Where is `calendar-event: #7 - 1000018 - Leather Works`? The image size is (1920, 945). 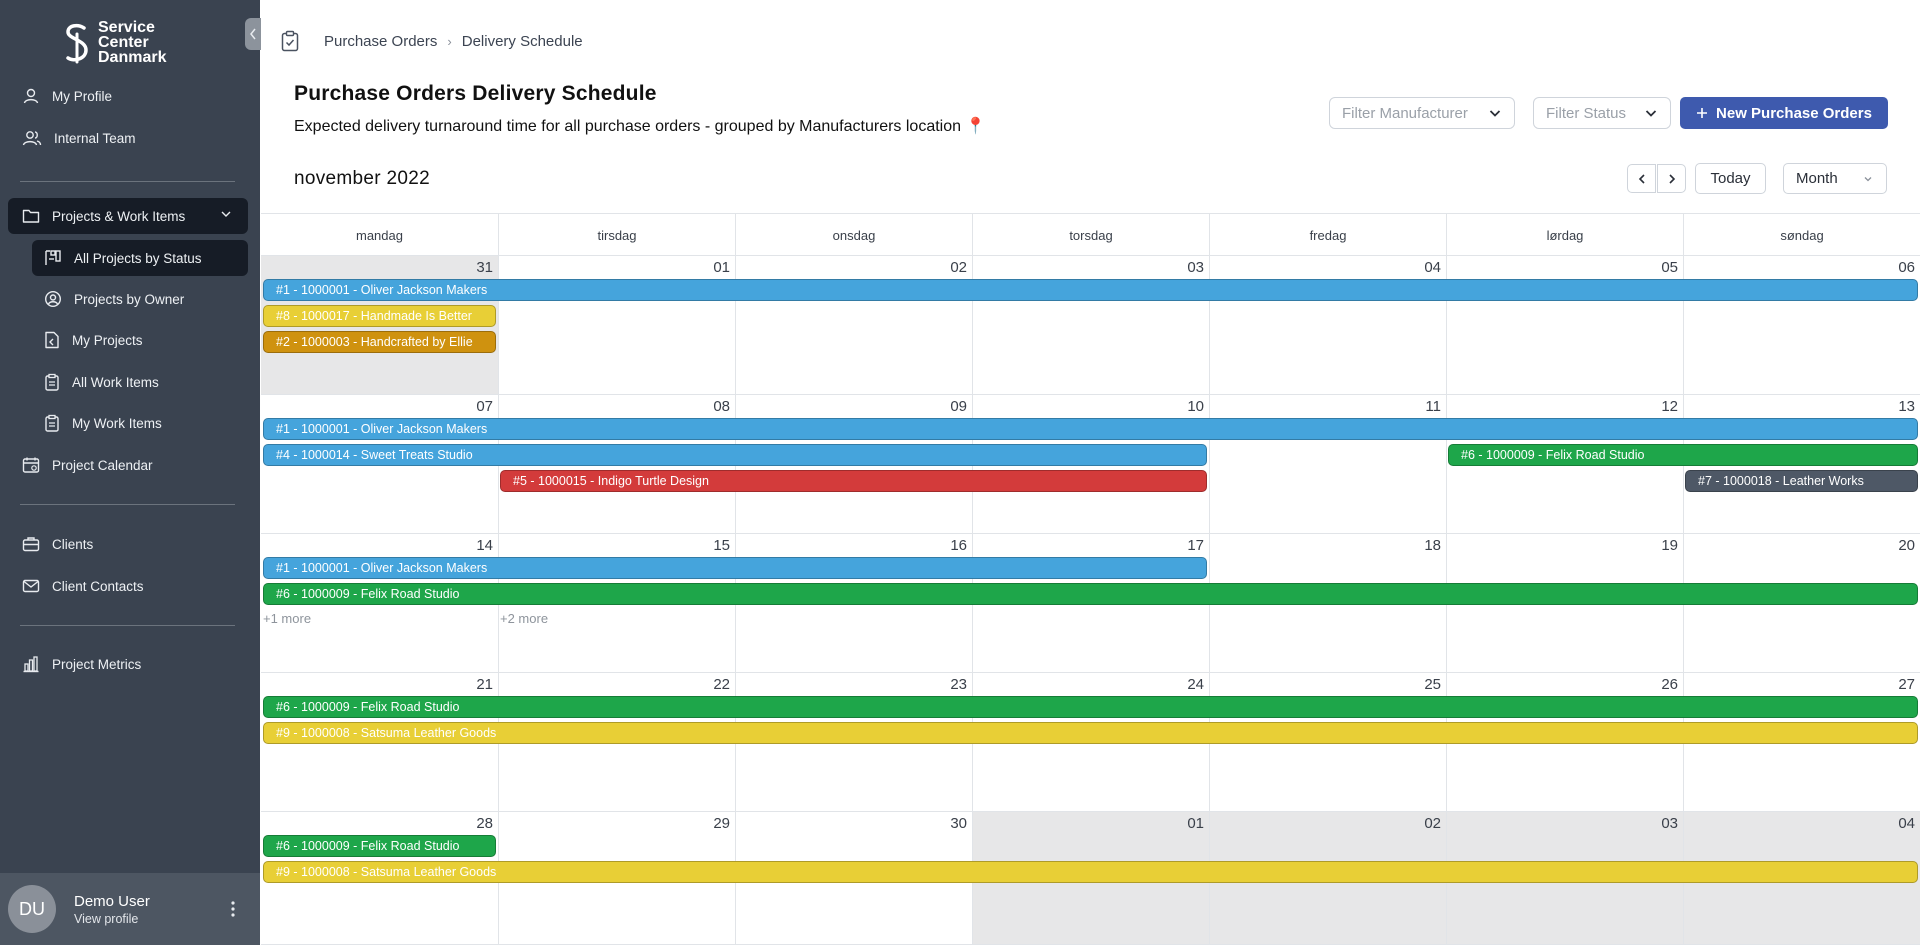
calendar-event: #7 - 1000018 - Leather Works is located at coordinates (1801, 481).